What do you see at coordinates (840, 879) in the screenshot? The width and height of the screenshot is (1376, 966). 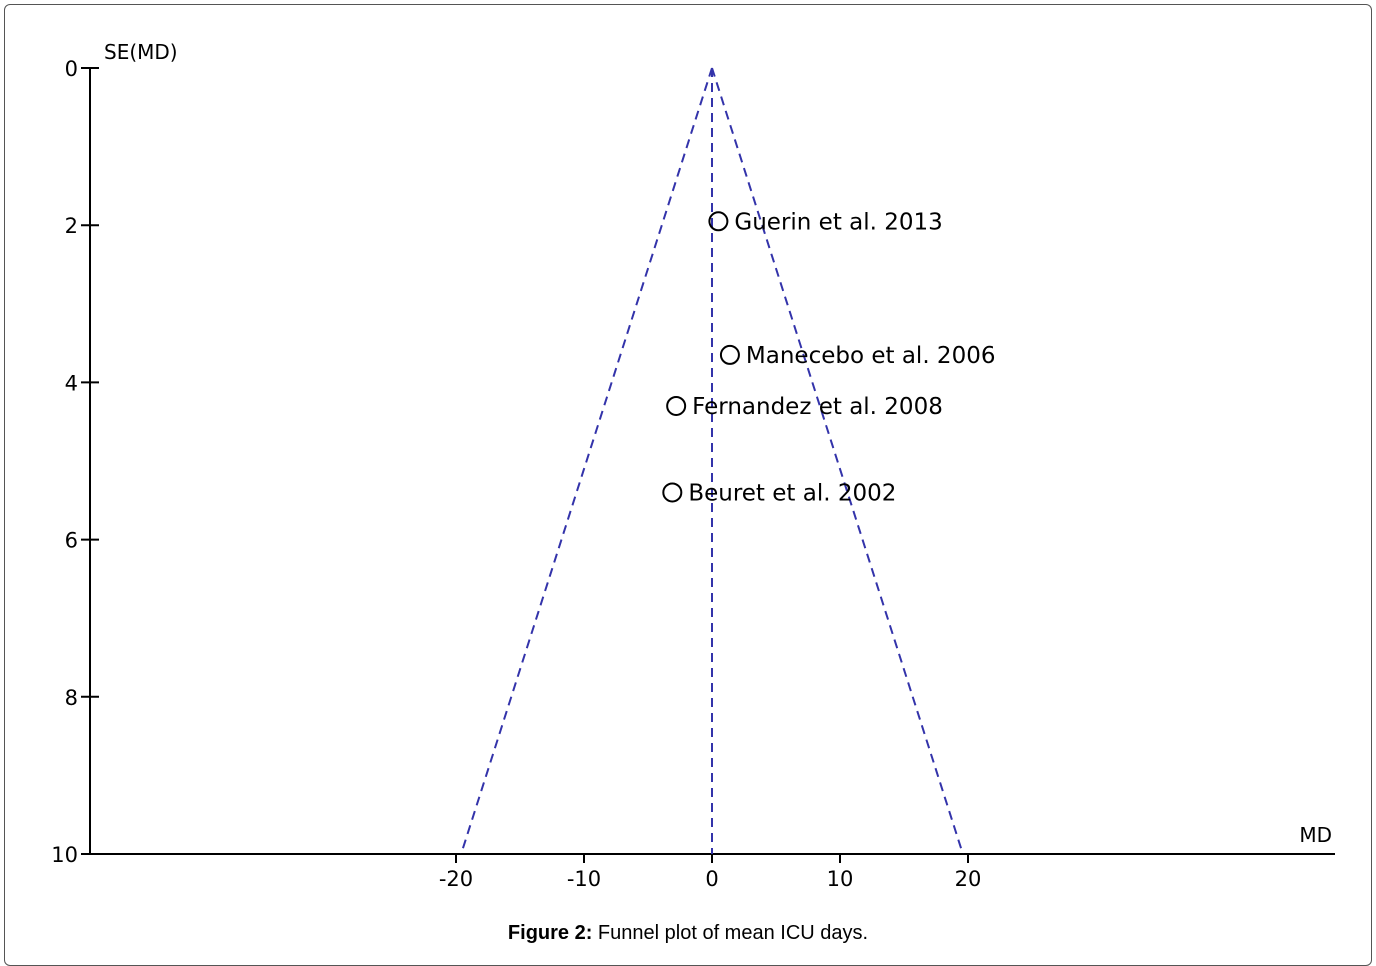 I see `x-tick-label: 10` at bounding box center [840, 879].